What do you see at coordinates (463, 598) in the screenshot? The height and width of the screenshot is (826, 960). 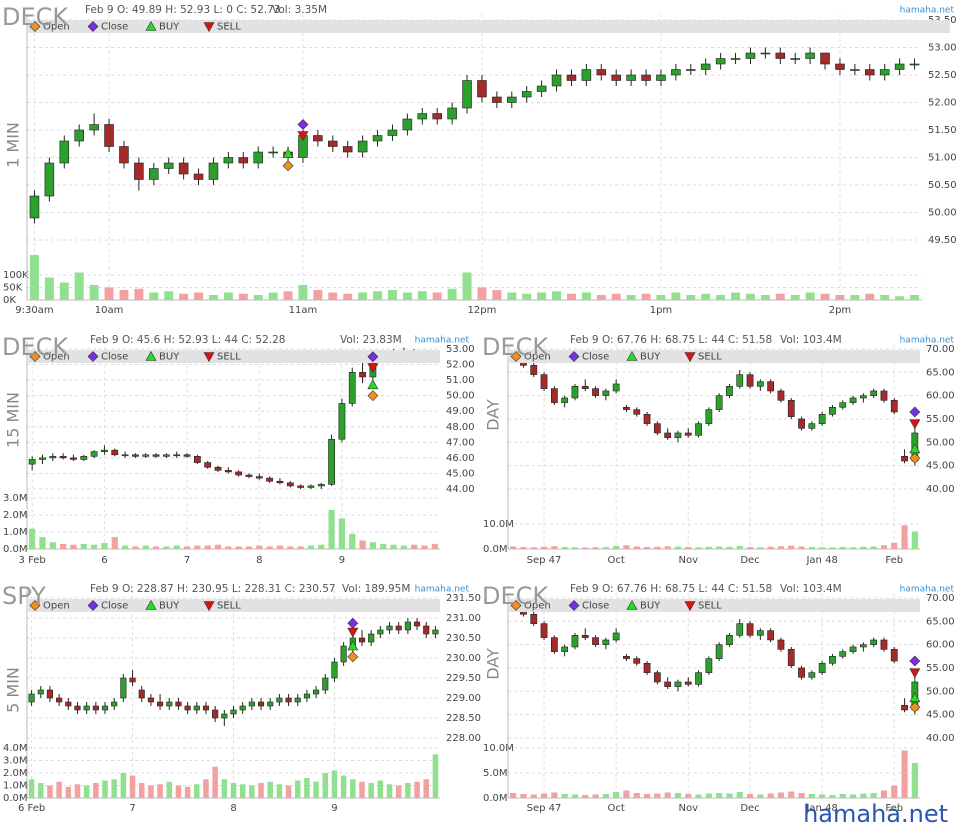 I see `y-tick-label: 231.50` at bounding box center [463, 598].